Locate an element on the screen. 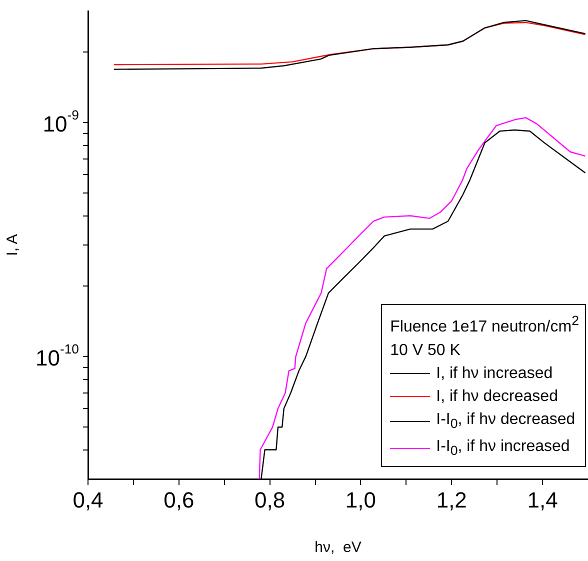  legend-label: I, if hν increased is located at coordinates (494, 374).